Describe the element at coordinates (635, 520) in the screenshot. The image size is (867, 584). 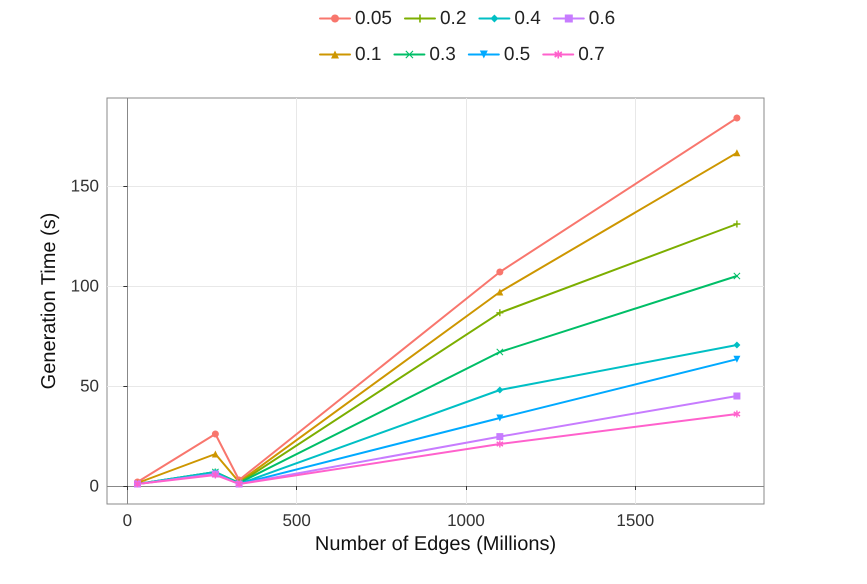
I see `x-tick-label: 1500` at that location.